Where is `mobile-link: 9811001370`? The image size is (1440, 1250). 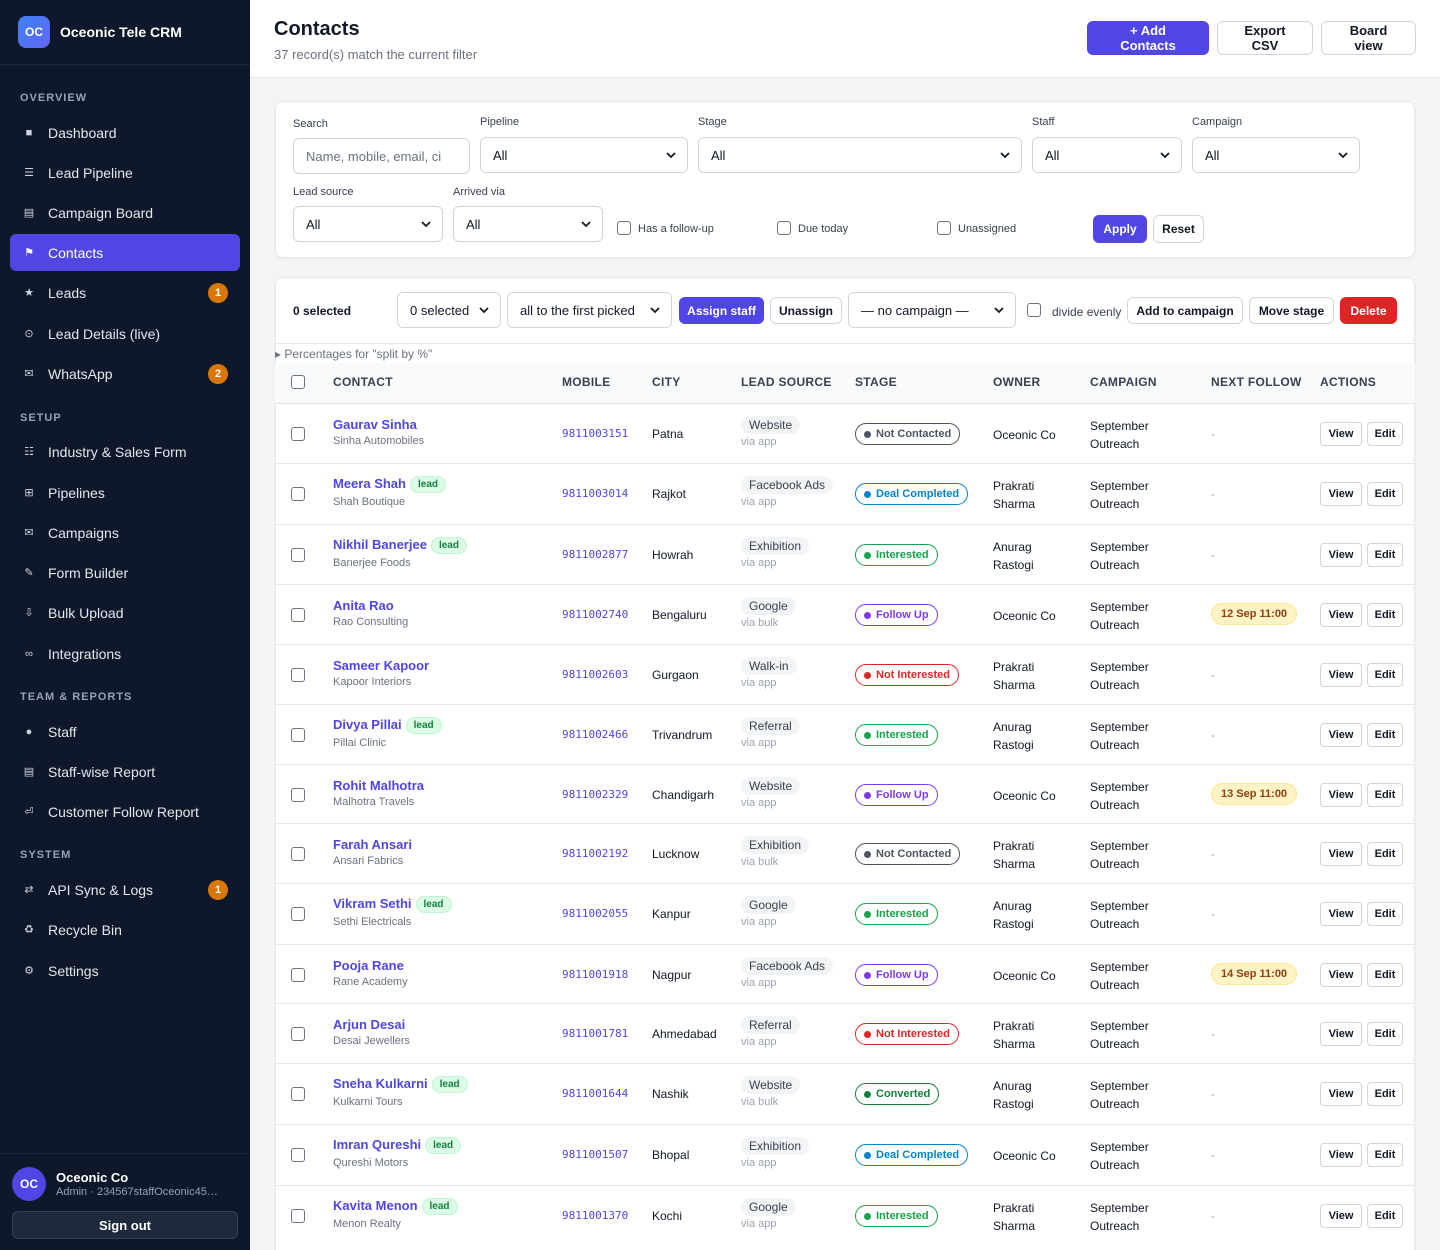 mobile-link: 9811001370 is located at coordinates (595, 1215).